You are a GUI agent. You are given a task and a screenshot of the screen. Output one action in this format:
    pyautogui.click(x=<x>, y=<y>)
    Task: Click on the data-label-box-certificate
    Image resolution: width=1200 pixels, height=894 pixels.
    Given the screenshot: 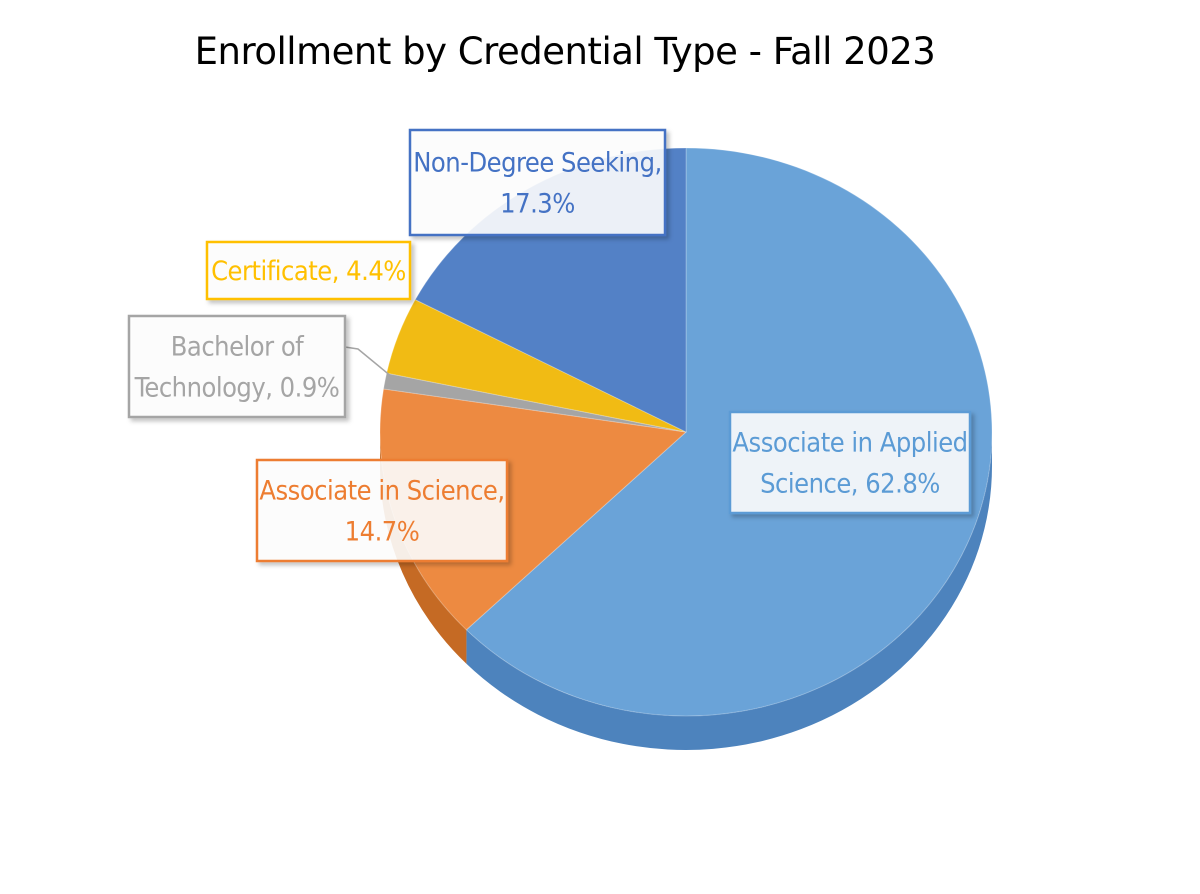 What is the action you would take?
    pyautogui.click(x=308, y=270)
    